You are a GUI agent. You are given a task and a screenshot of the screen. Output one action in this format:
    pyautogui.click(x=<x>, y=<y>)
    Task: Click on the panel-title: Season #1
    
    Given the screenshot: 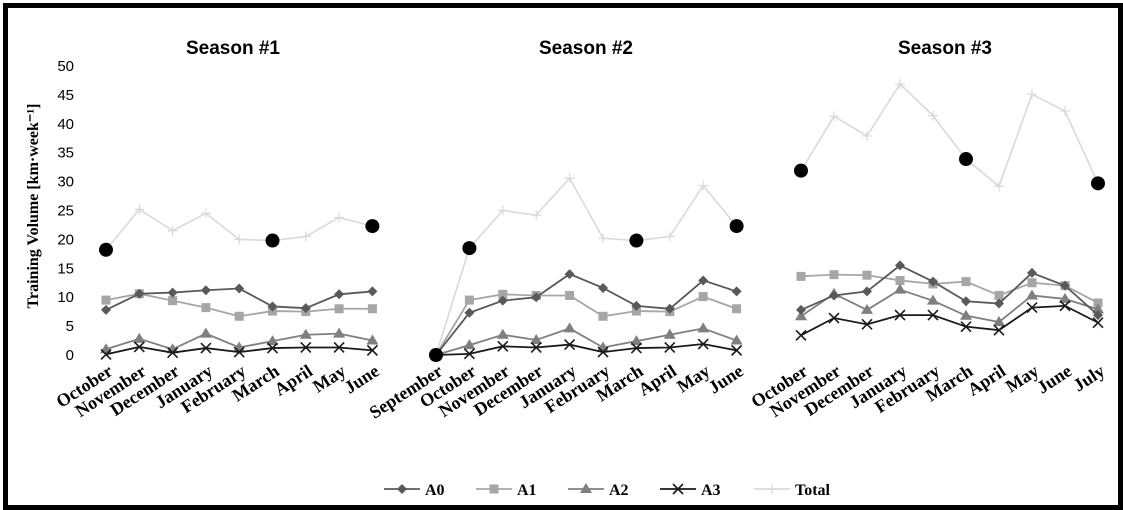 What is the action you would take?
    pyautogui.click(x=233, y=48)
    